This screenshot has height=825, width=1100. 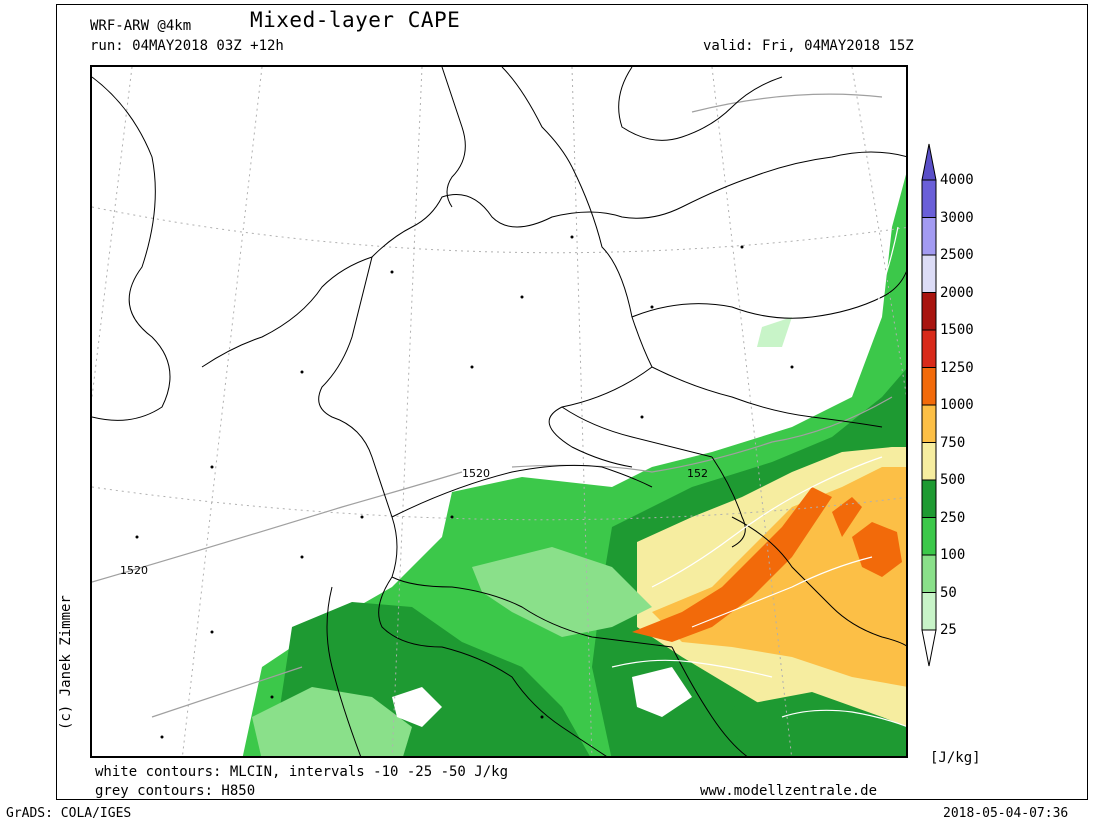 I want to click on page-title: Mixed-layer CAPE, so click(x=355, y=20).